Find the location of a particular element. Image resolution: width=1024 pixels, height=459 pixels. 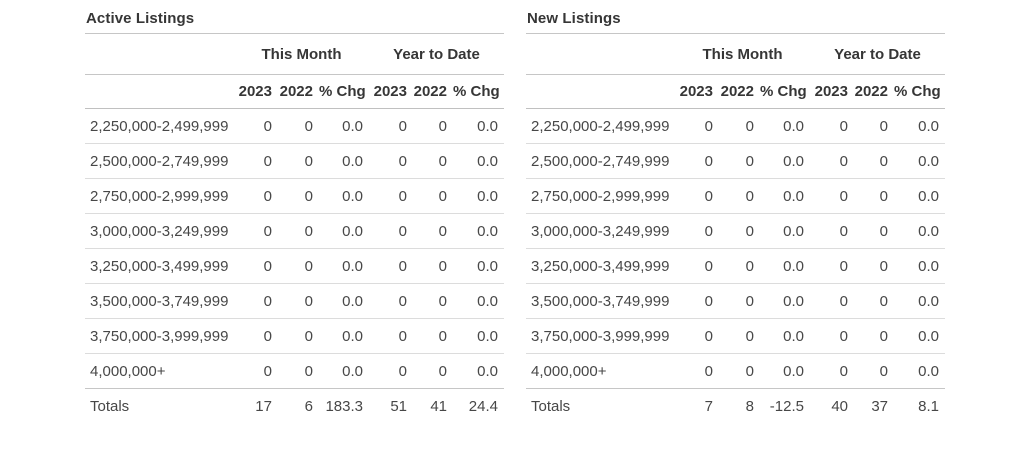

group-header-this-month: This Month is located at coordinates (301, 54).